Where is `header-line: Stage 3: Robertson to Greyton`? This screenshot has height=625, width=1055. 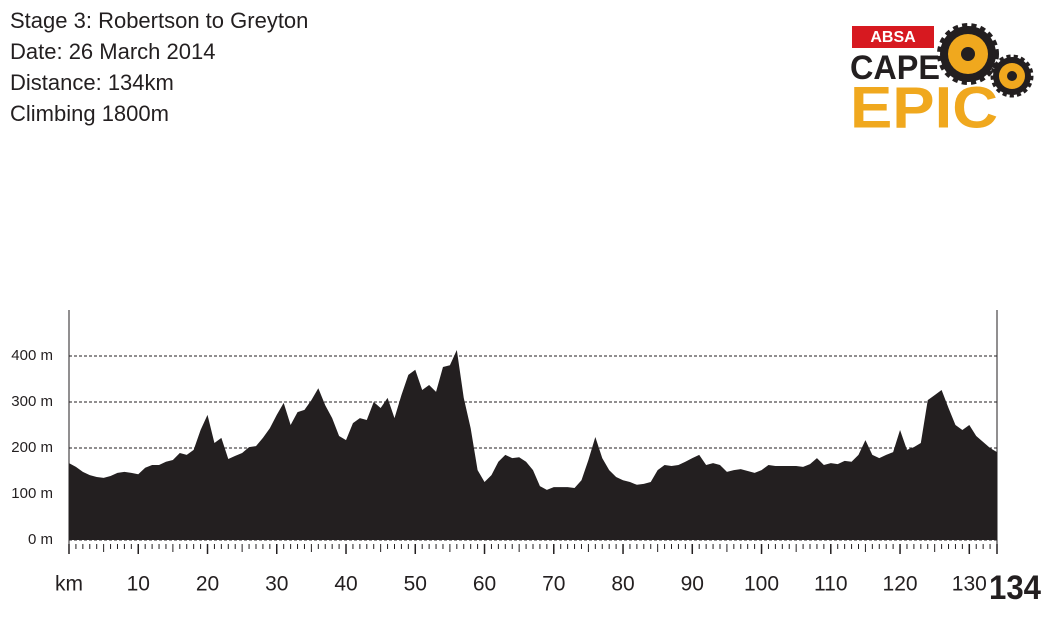 header-line: Stage 3: Robertson to Greyton is located at coordinates (159, 20).